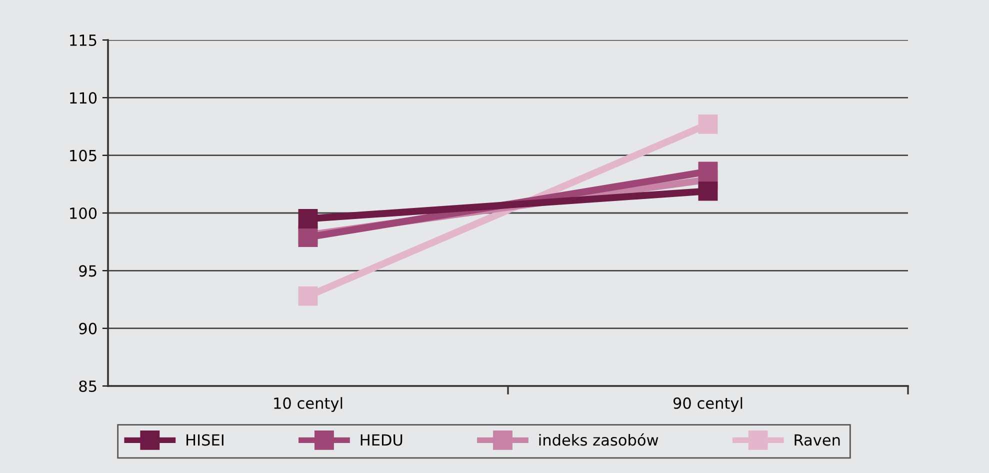 The height and width of the screenshot is (473, 989). What do you see at coordinates (381, 440) in the screenshot?
I see `legend-label: HEDU` at bounding box center [381, 440].